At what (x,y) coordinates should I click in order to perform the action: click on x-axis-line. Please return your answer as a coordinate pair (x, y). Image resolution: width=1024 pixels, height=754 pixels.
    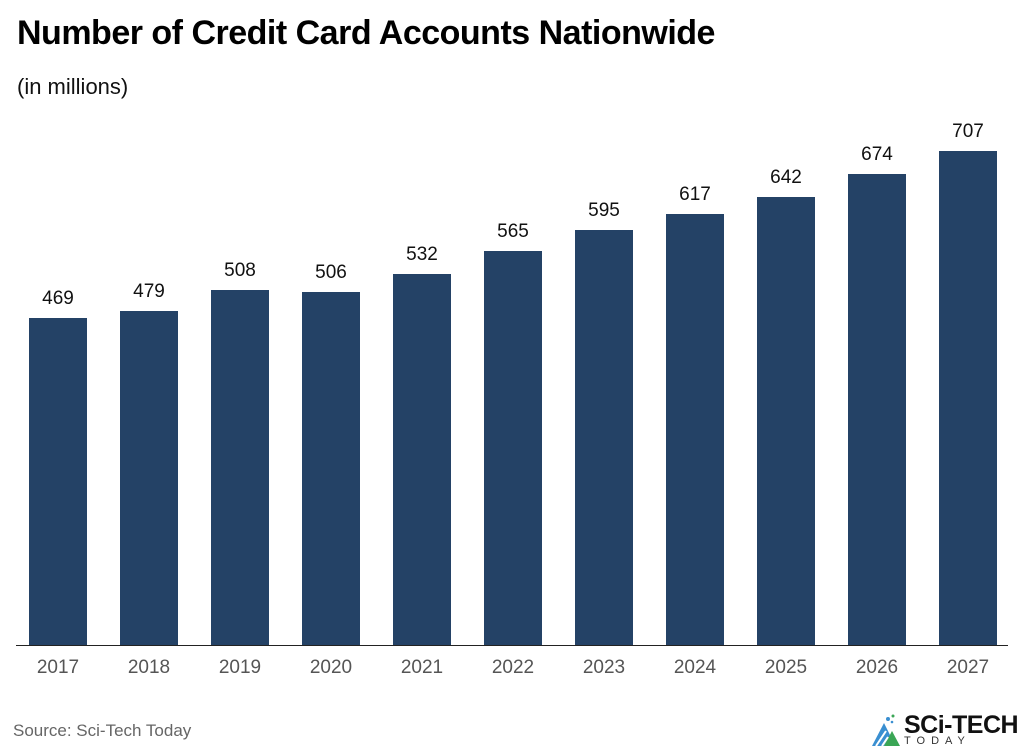
    Looking at the image, I should click on (512, 645).